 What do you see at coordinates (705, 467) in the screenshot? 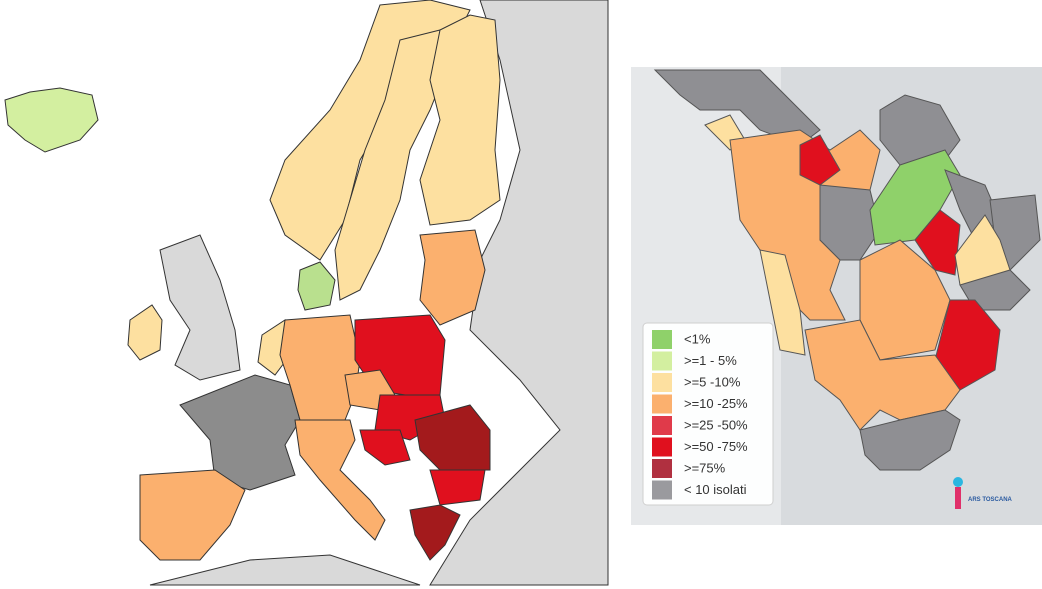
I see `legend-label: >=75%` at bounding box center [705, 467].